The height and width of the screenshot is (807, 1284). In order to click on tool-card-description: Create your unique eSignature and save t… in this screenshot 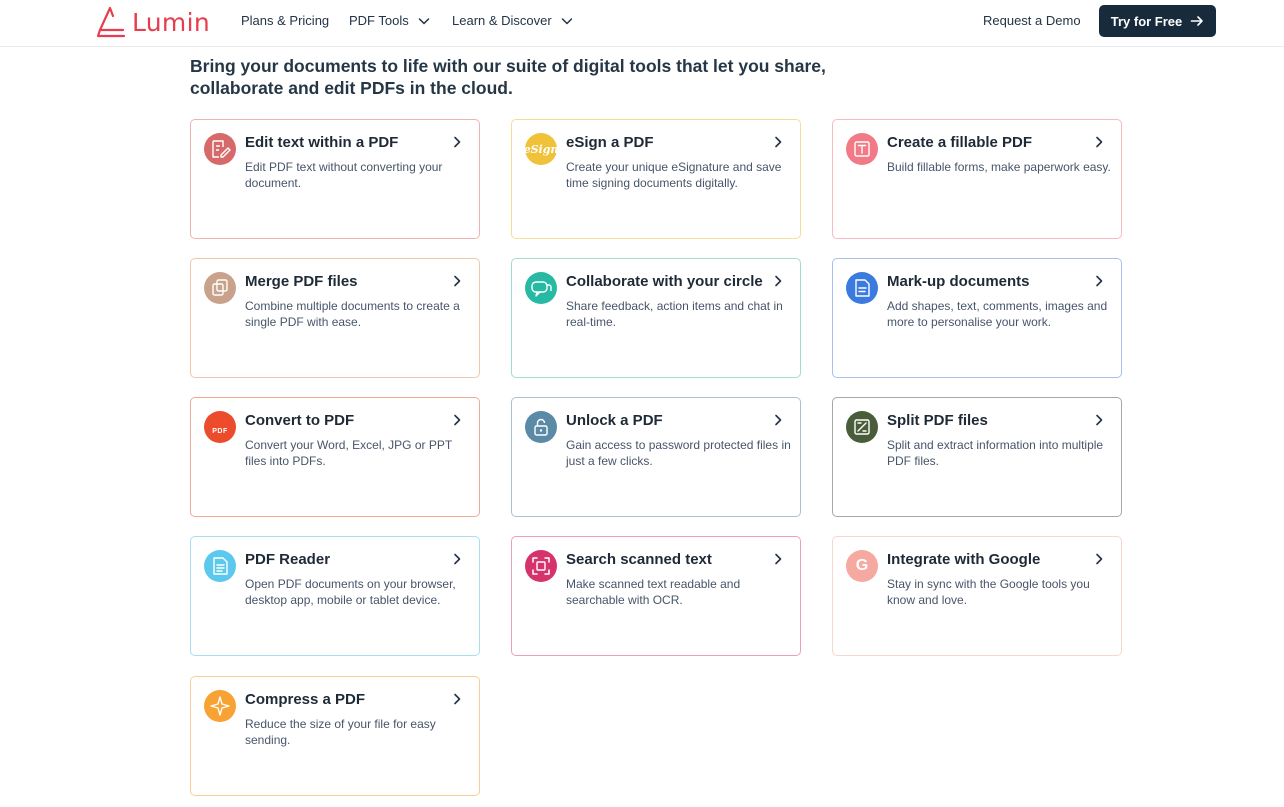, I will do `click(674, 175)`.